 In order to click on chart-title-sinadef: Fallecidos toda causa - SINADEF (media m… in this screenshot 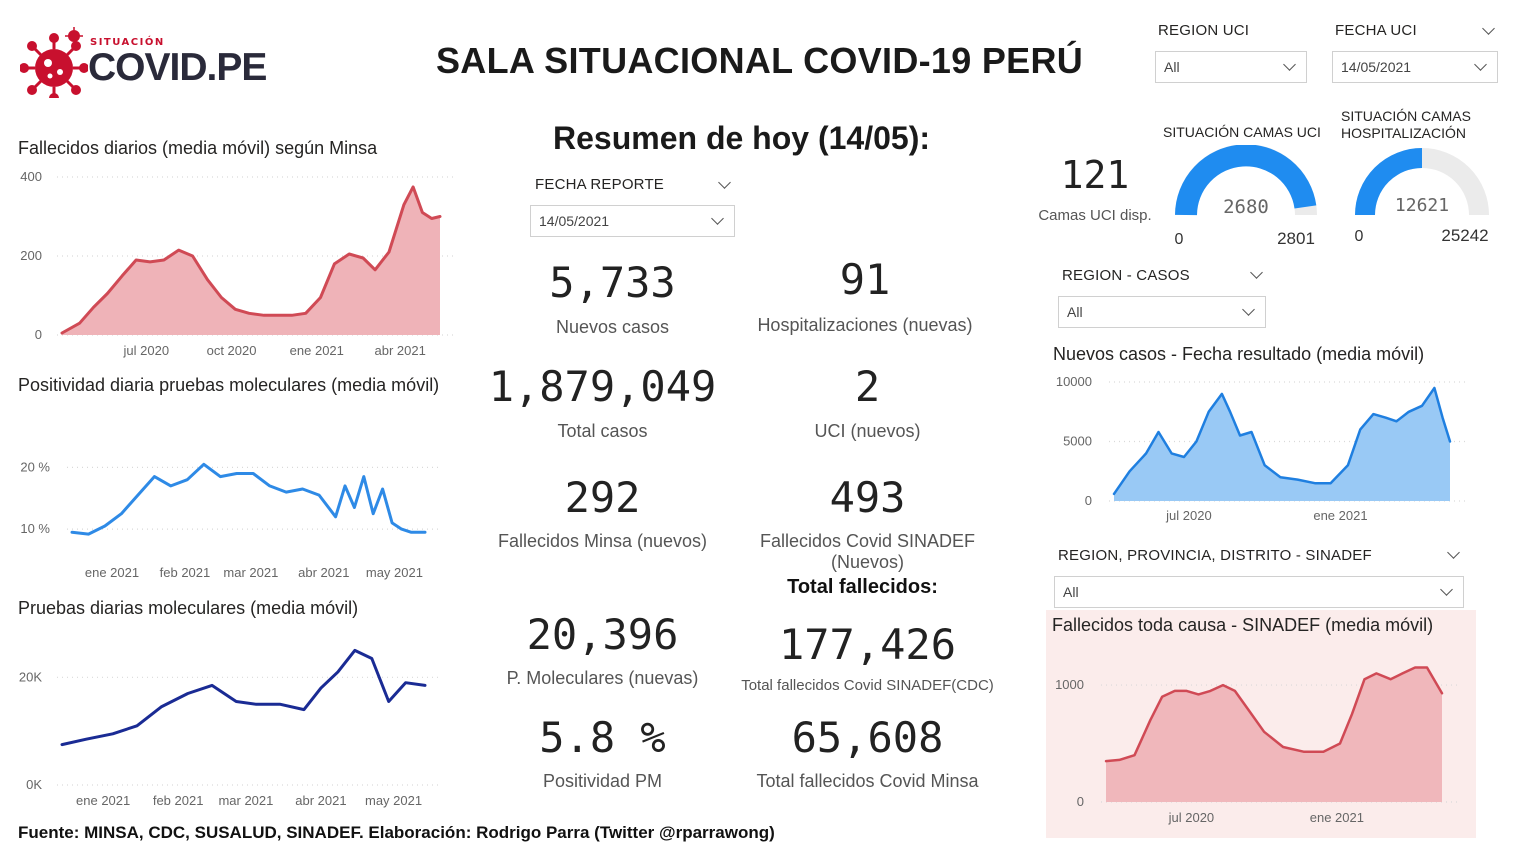, I will do `click(1243, 625)`.